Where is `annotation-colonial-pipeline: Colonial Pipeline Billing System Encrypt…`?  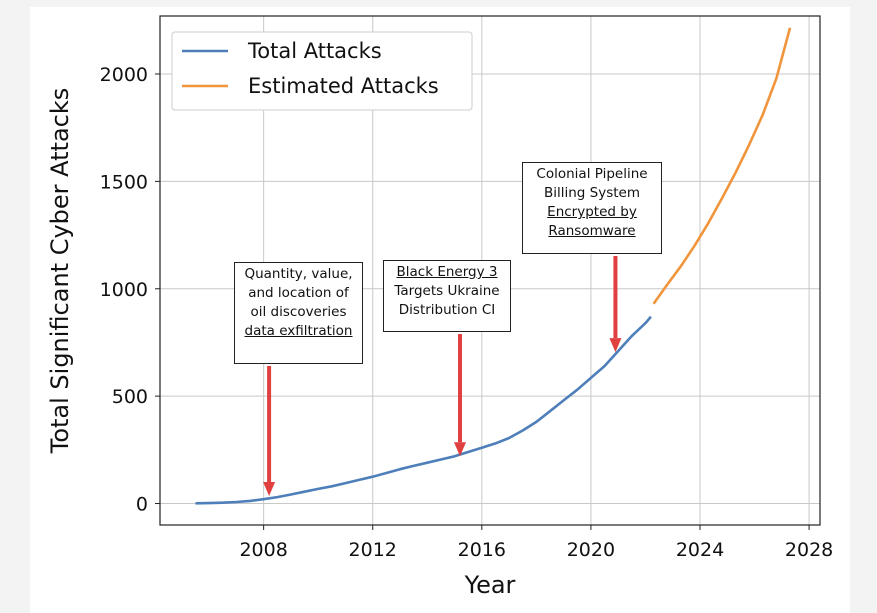 annotation-colonial-pipeline: Colonial Pipeline Billing System Encrypt… is located at coordinates (592, 208).